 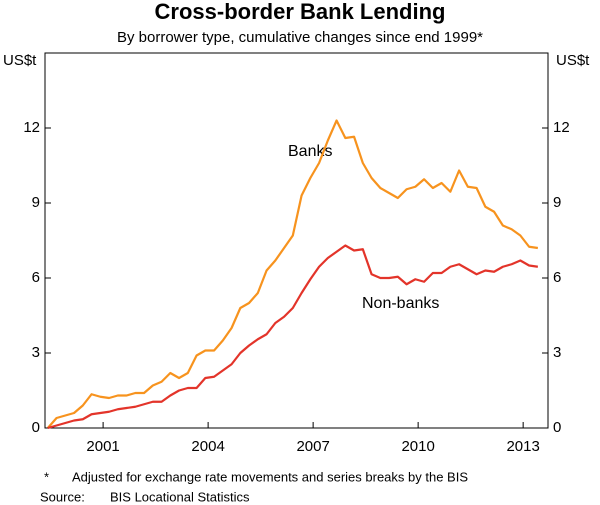 What do you see at coordinates (36, 277) in the screenshot?
I see `y-tick-label: 6` at bounding box center [36, 277].